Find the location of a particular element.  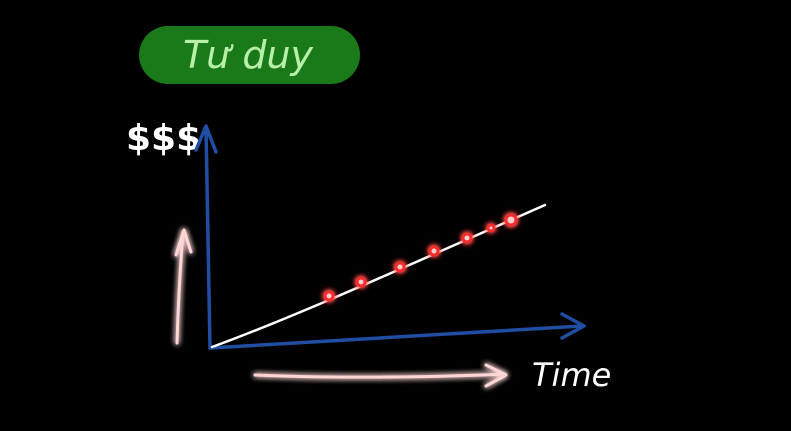

x-axis is located at coordinates (397, 331).